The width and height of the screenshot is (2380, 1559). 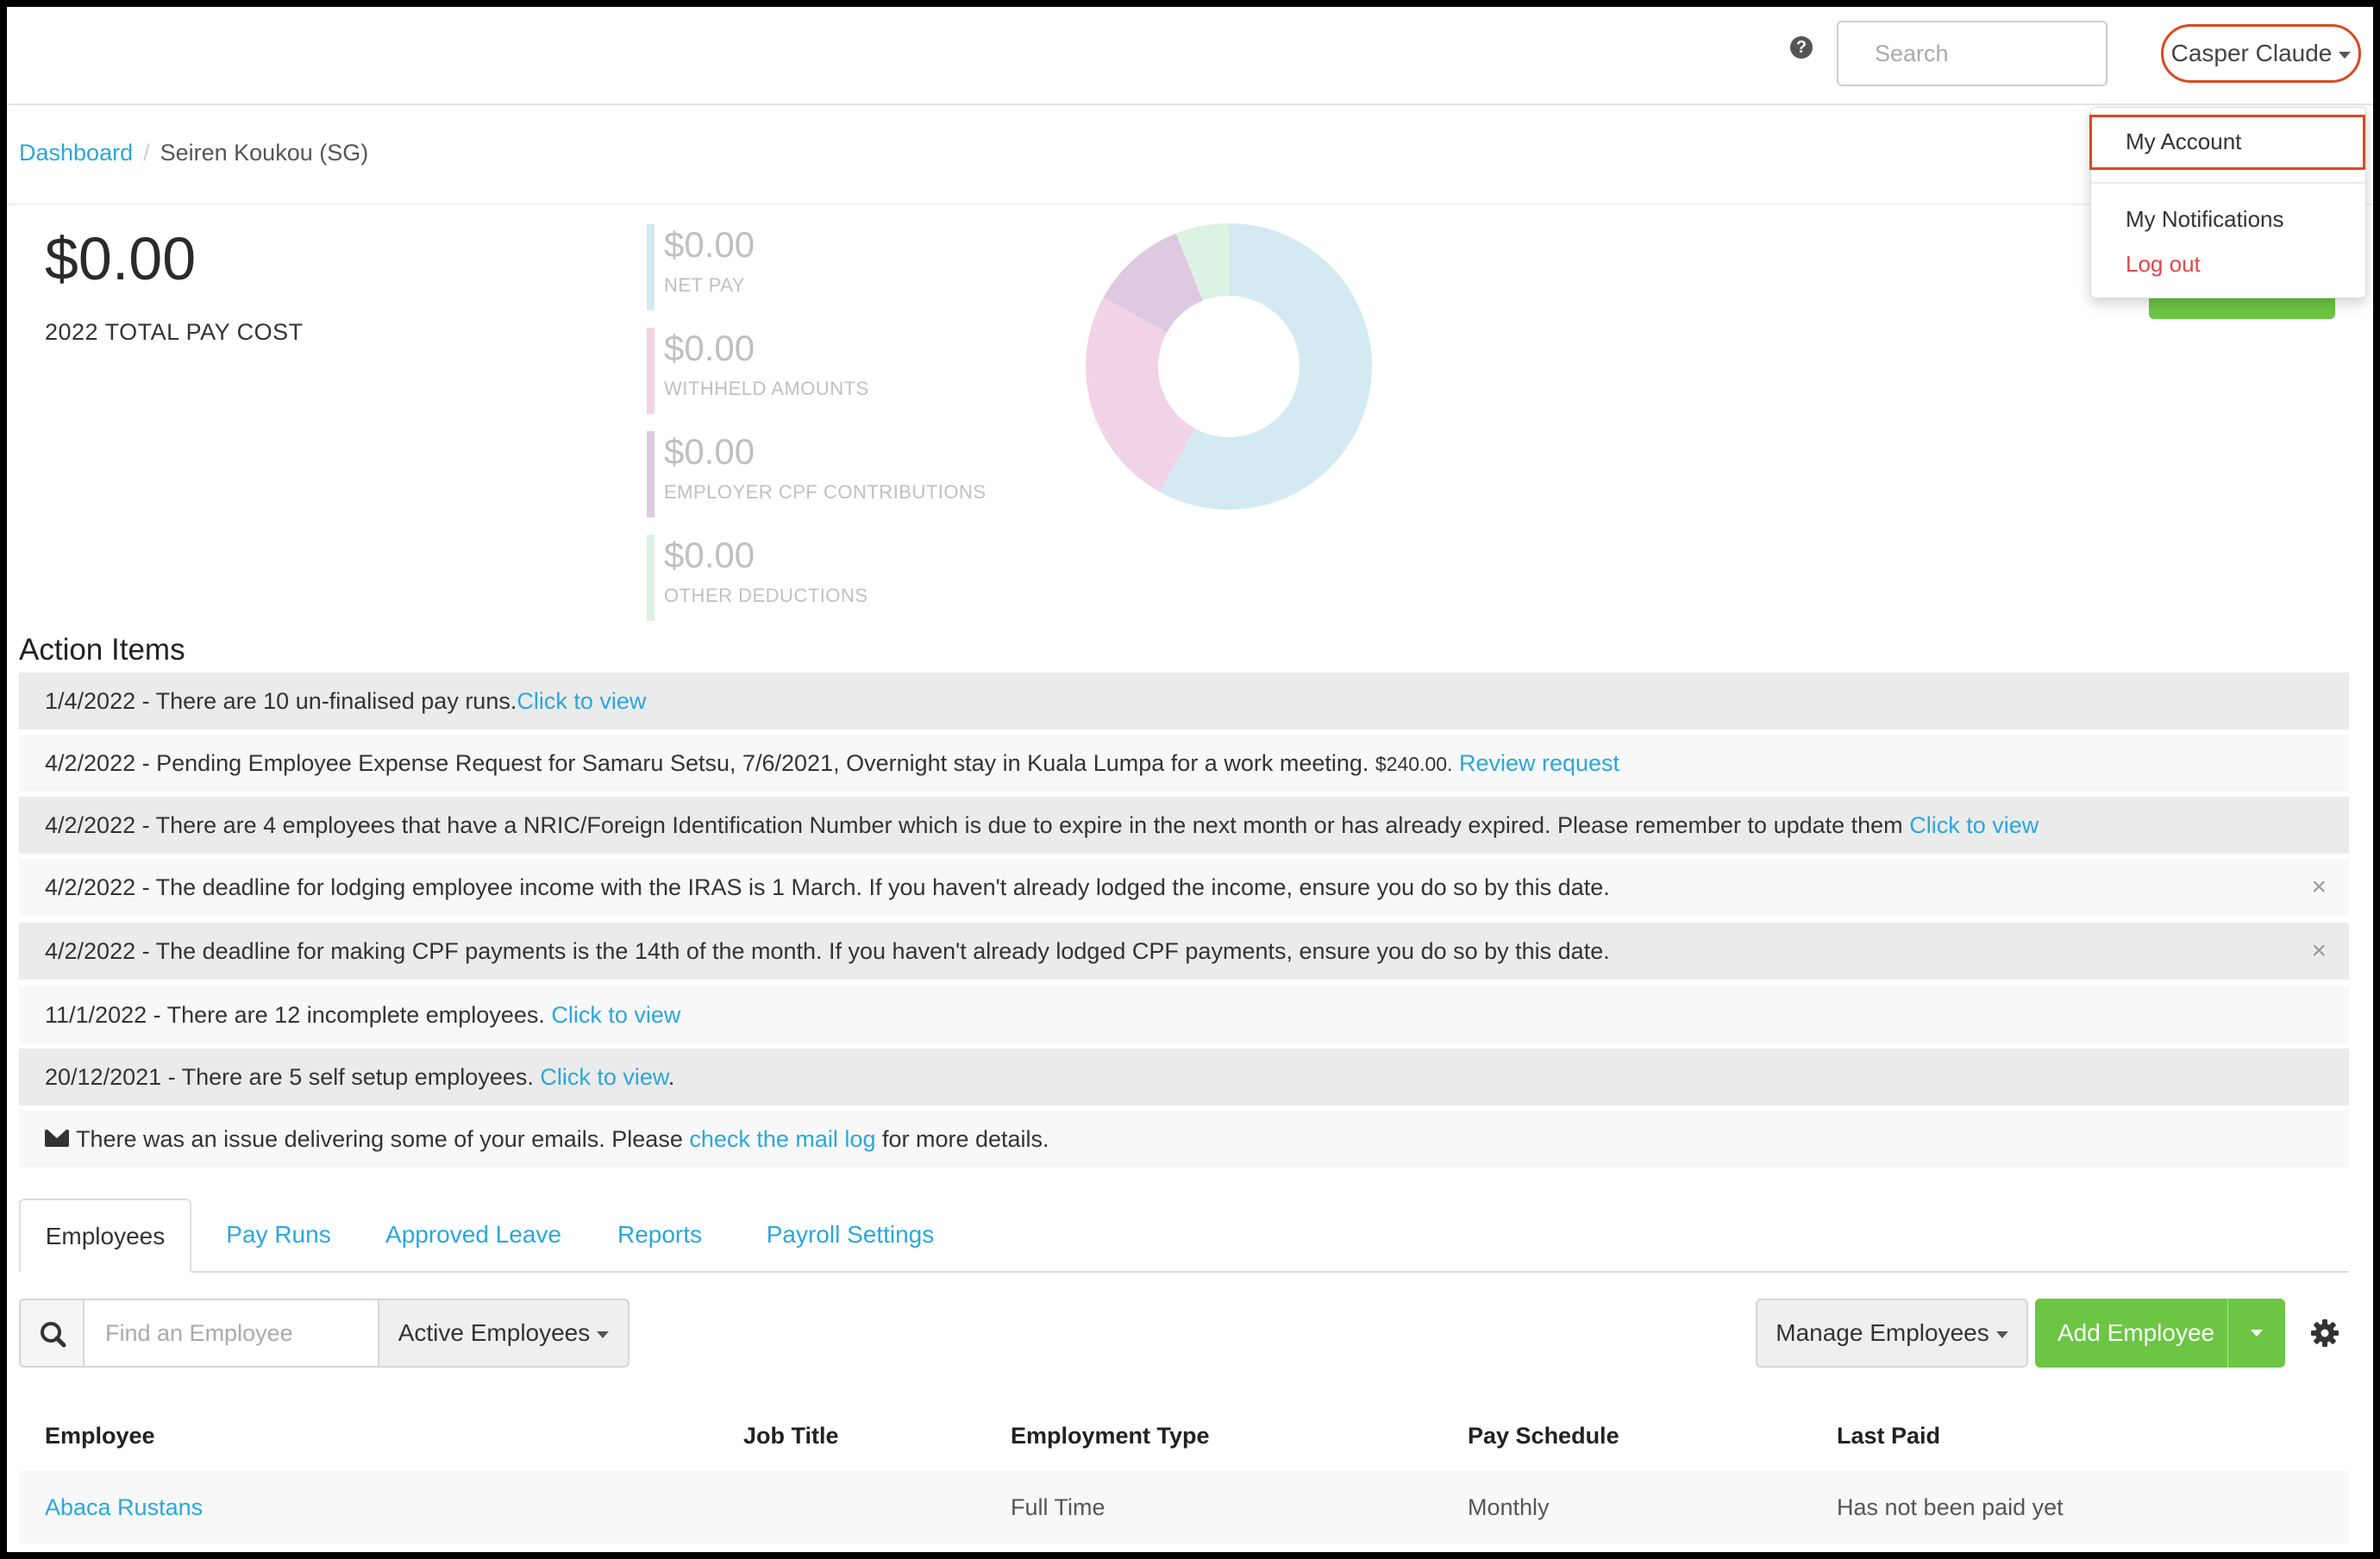 What do you see at coordinates (2136, 1333) in the screenshot?
I see `add-employee-button: Add Employee` at bounding box center [2136, 1333].